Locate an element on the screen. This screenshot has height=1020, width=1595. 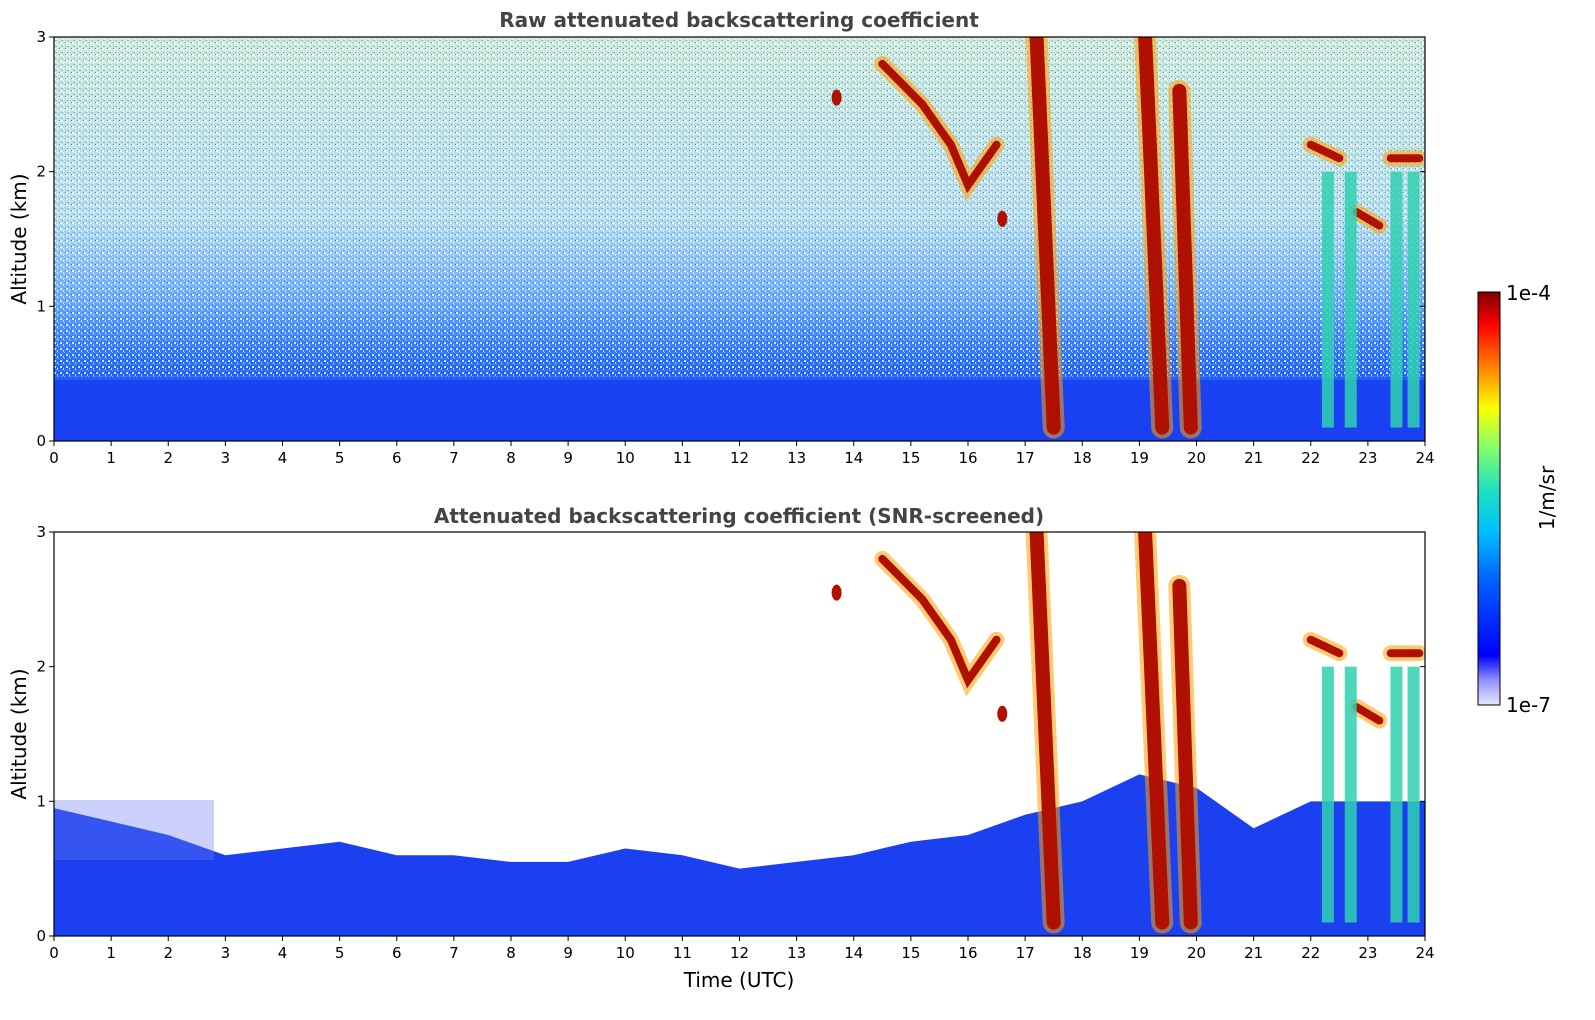
colorbar-max-label: 1e-4 is located at coordinates (1528, 293).